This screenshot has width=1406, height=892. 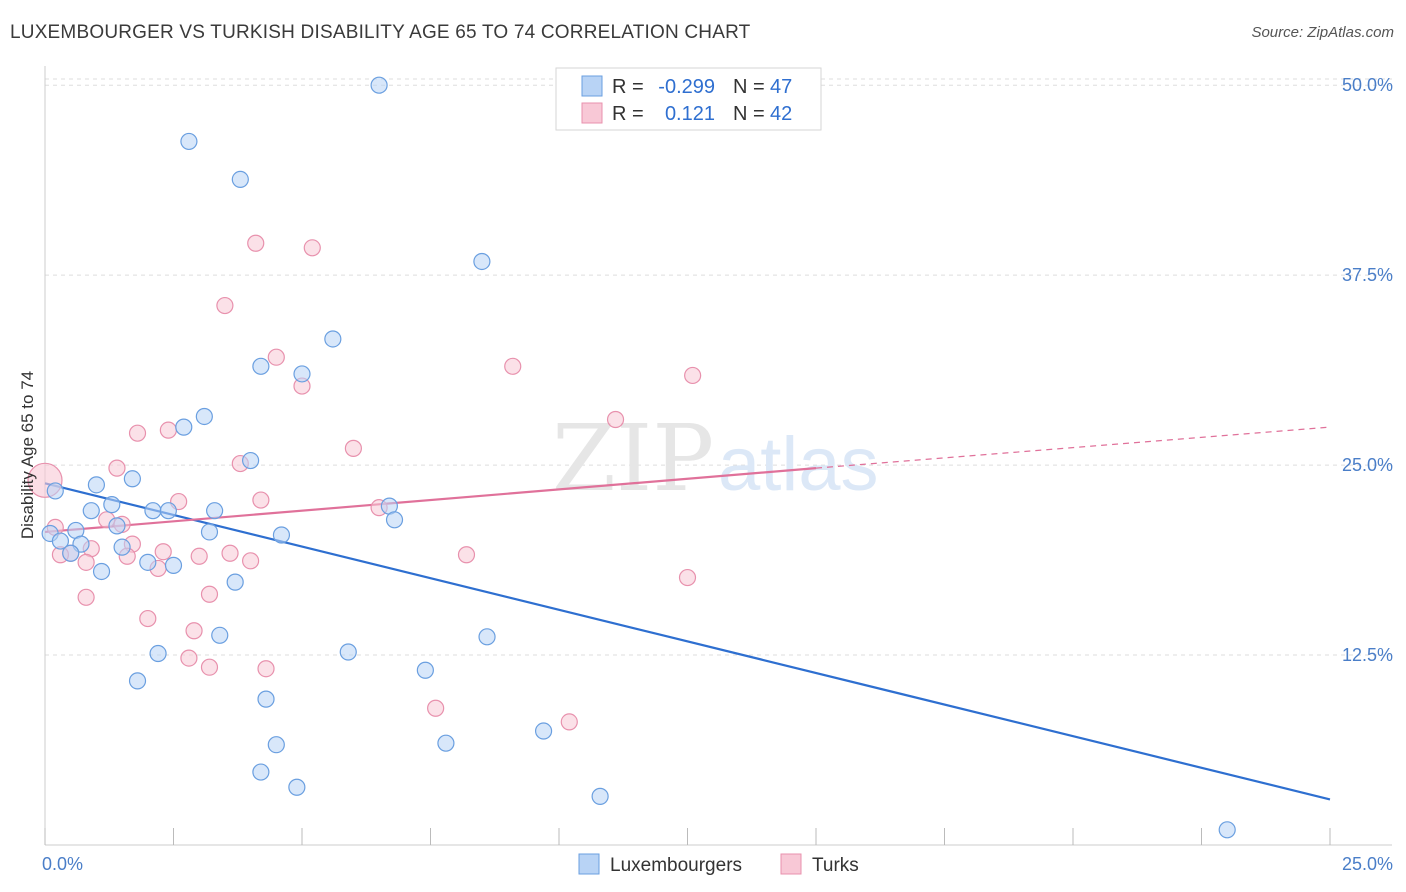 I want to click on legend-r-label-1: R =, so click(x=628, y=87).